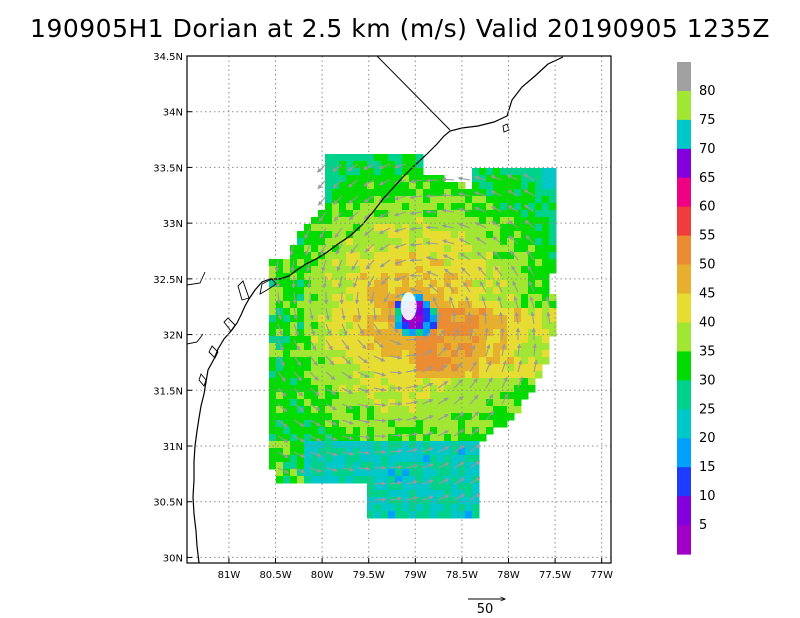 The image size is (800, 618). What do you see at coordinates (707, 236) in the screenshot?
I see `colorbar-label: 55` at bounding box center [707, 236].